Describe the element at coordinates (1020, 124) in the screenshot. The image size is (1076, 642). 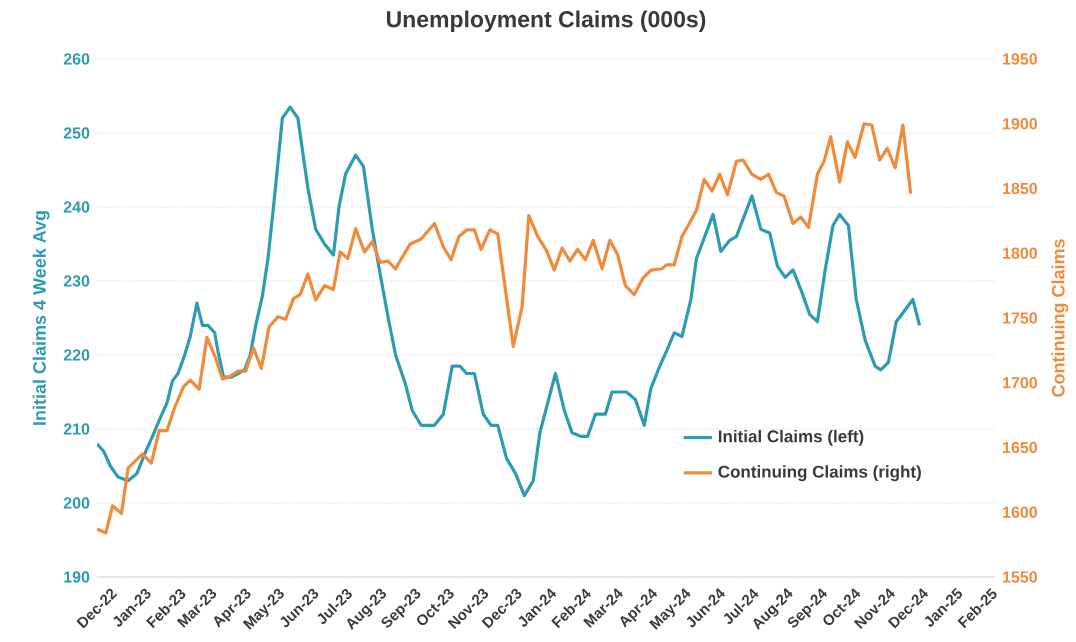
I see `y2-tick-label: 1900` at that location.